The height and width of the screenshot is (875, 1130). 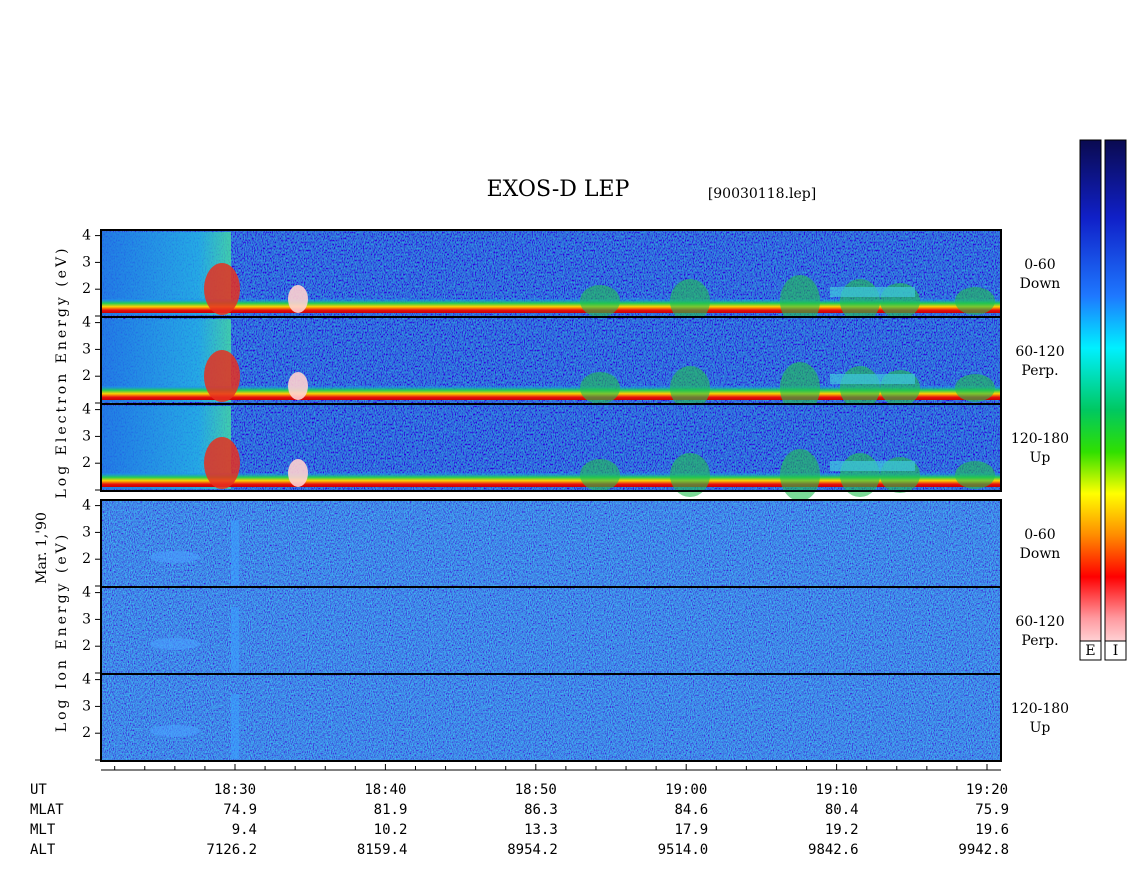 What do you see at coordinates (391, 830) in the screenshot?
I see `row-value: 10.2` at bounding box center [391, 830].